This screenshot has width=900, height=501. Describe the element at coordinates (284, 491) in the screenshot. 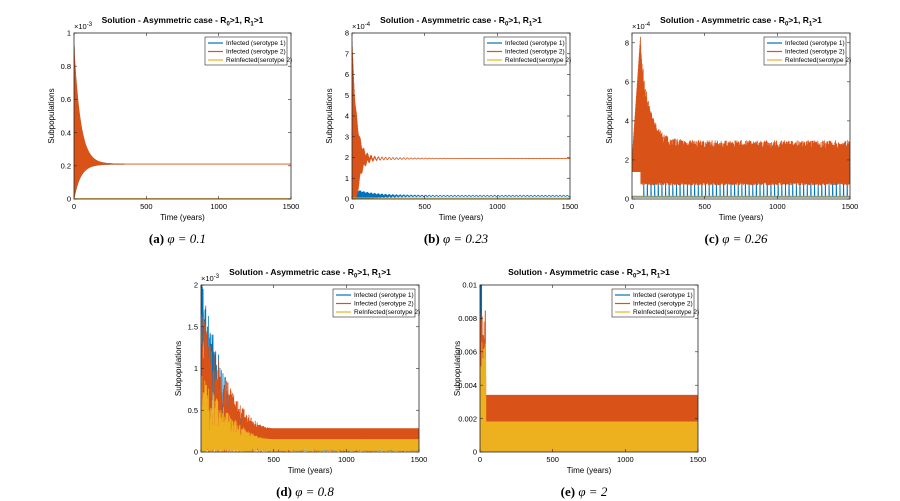

I see `caption-tag: (d)` at that location.